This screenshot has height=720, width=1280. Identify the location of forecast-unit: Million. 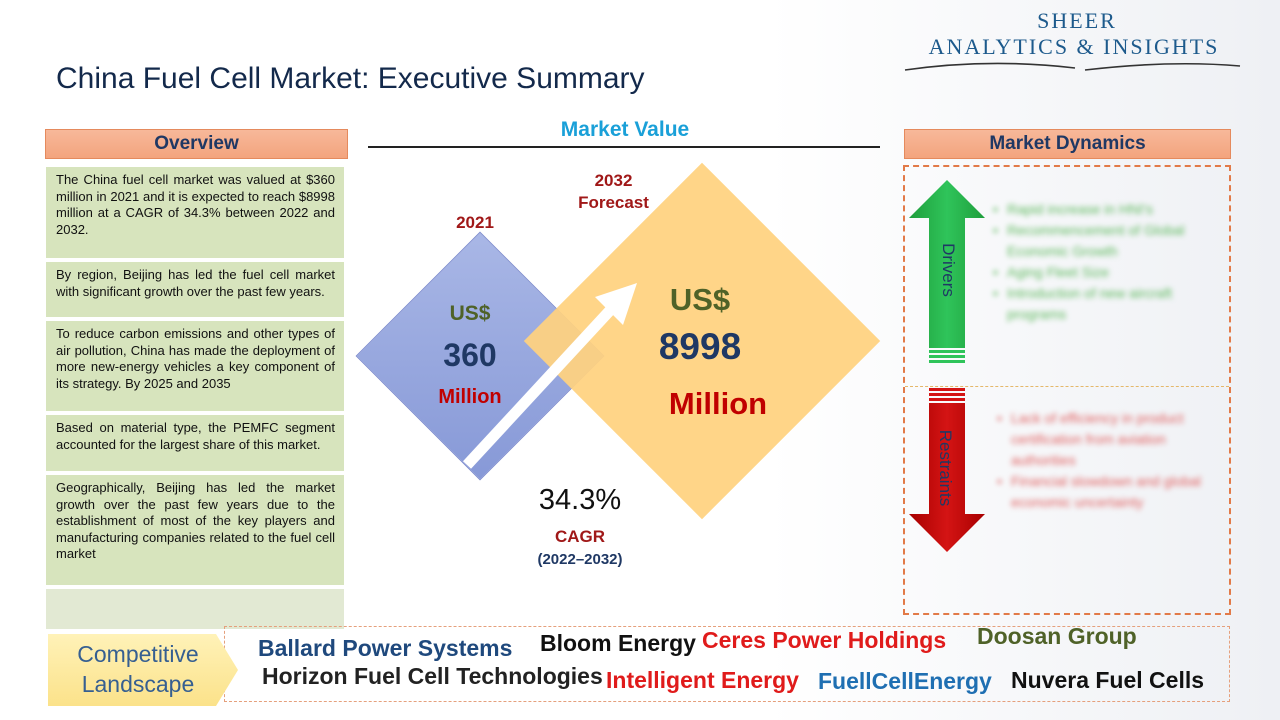
(718, 403).